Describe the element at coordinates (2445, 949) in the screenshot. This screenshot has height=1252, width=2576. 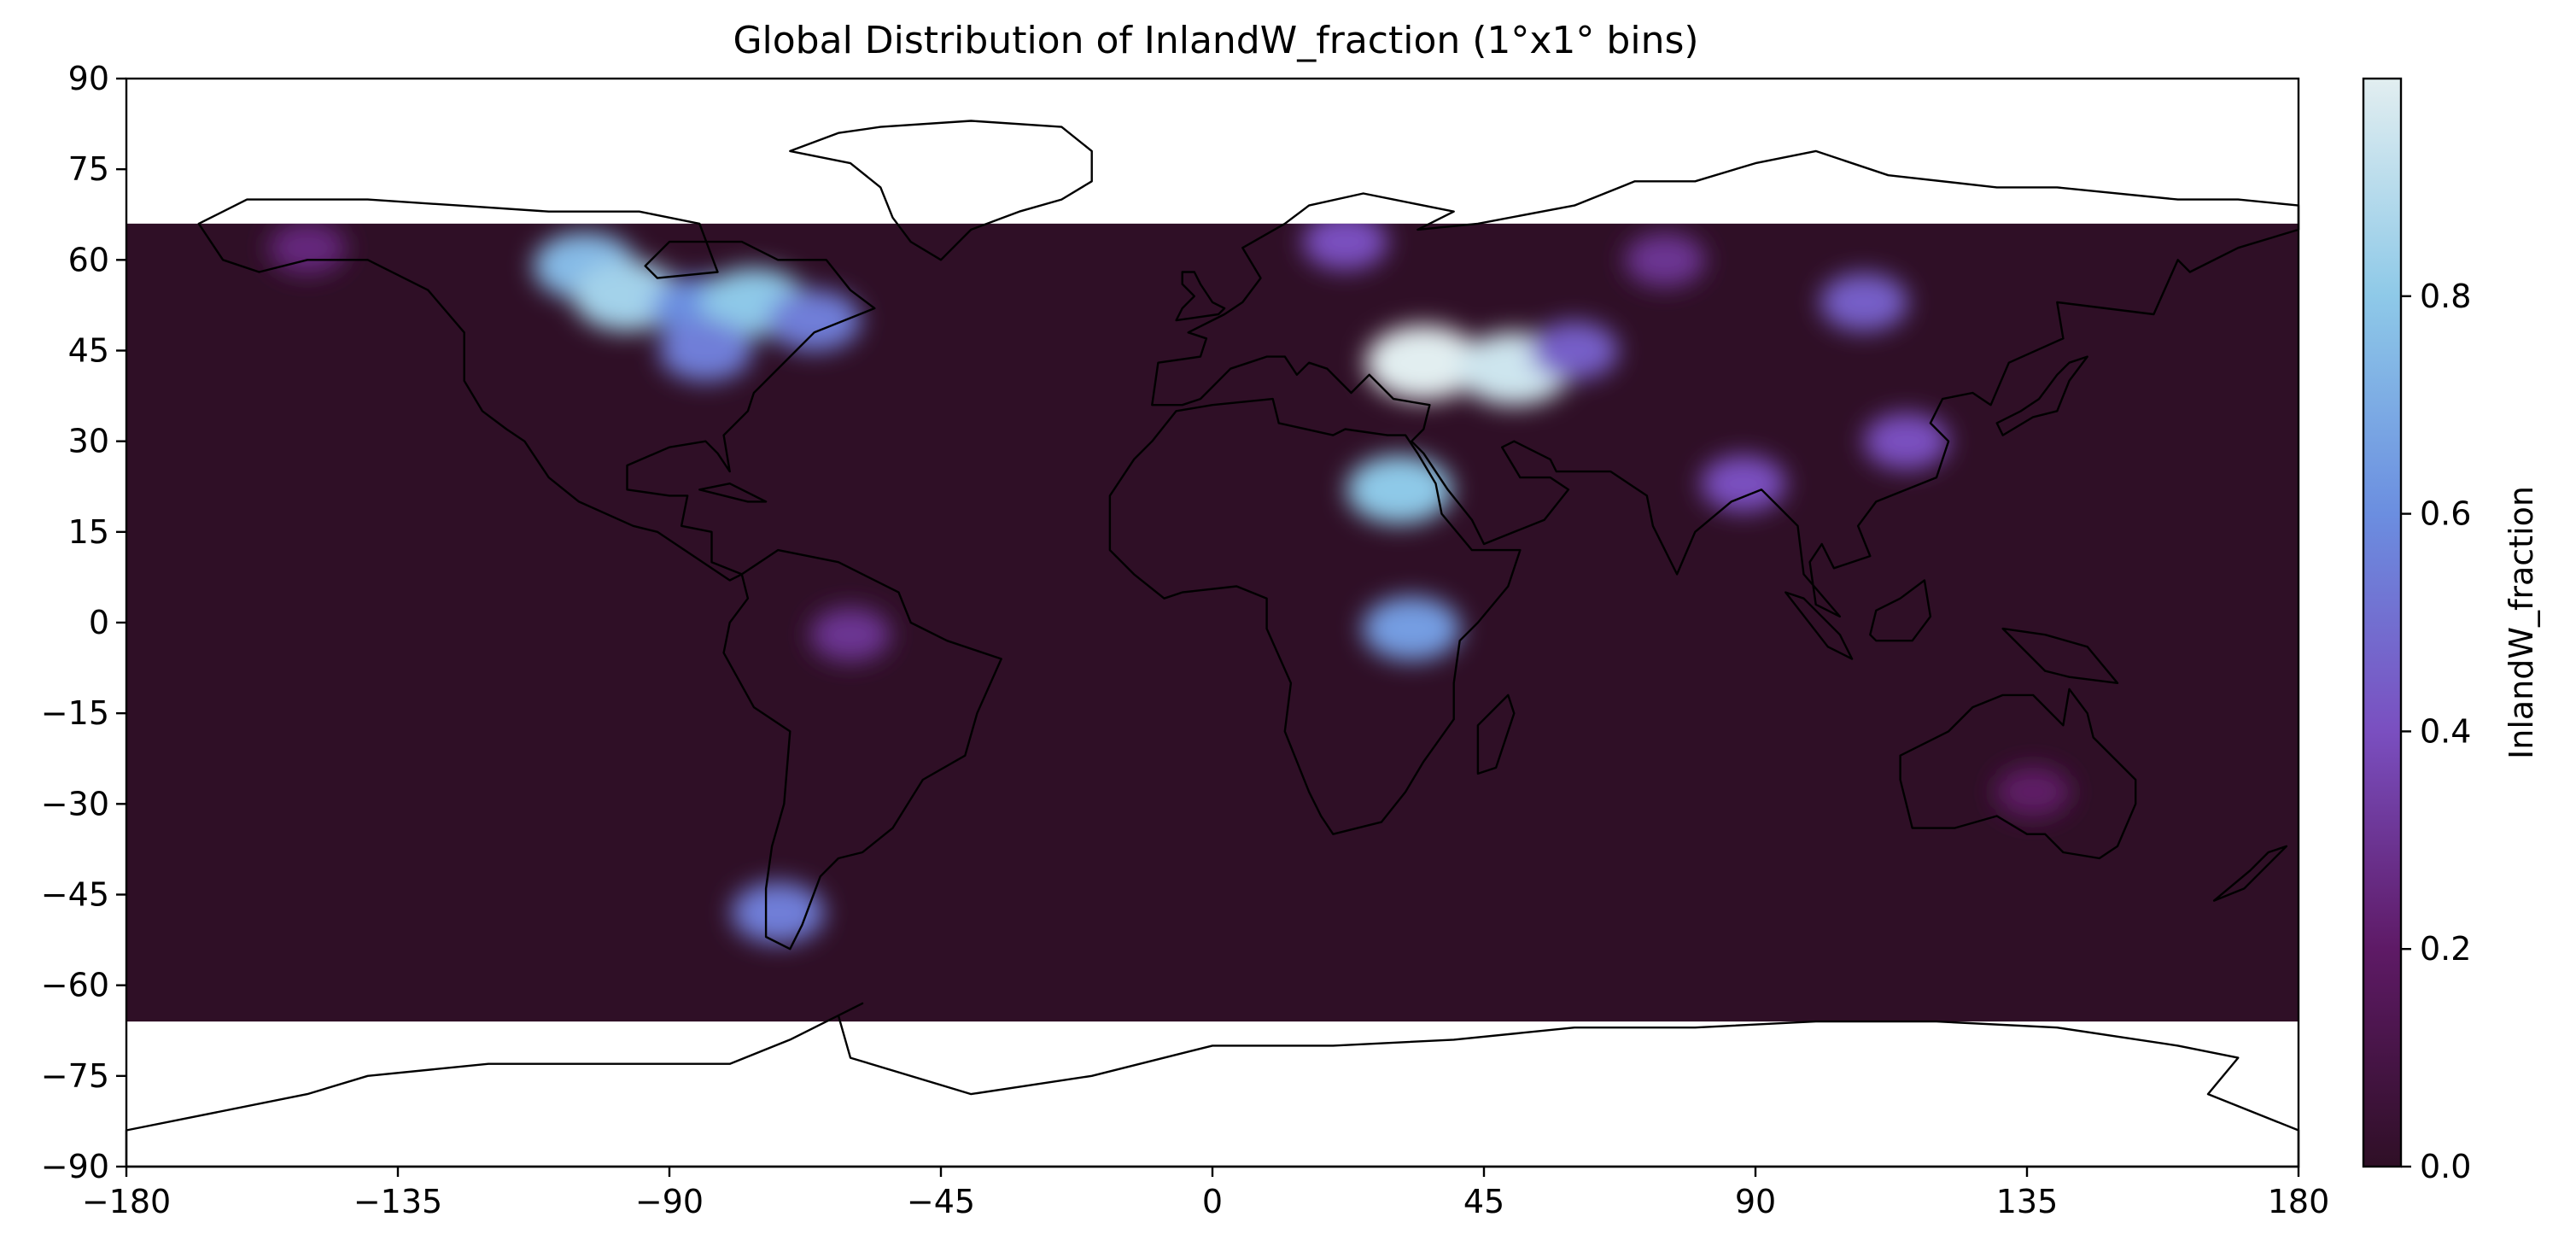
I see `colorbar-tick-label: 0.2` at that location.